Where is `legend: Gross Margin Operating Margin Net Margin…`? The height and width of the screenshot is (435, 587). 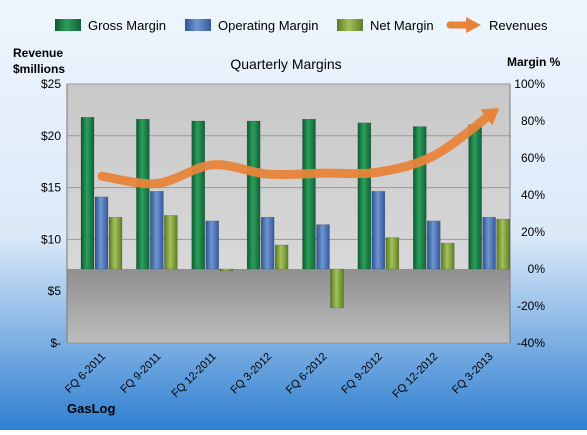
legend: Gross Margin Operating Margin Net Margin… is located at coordinates (301, 25).